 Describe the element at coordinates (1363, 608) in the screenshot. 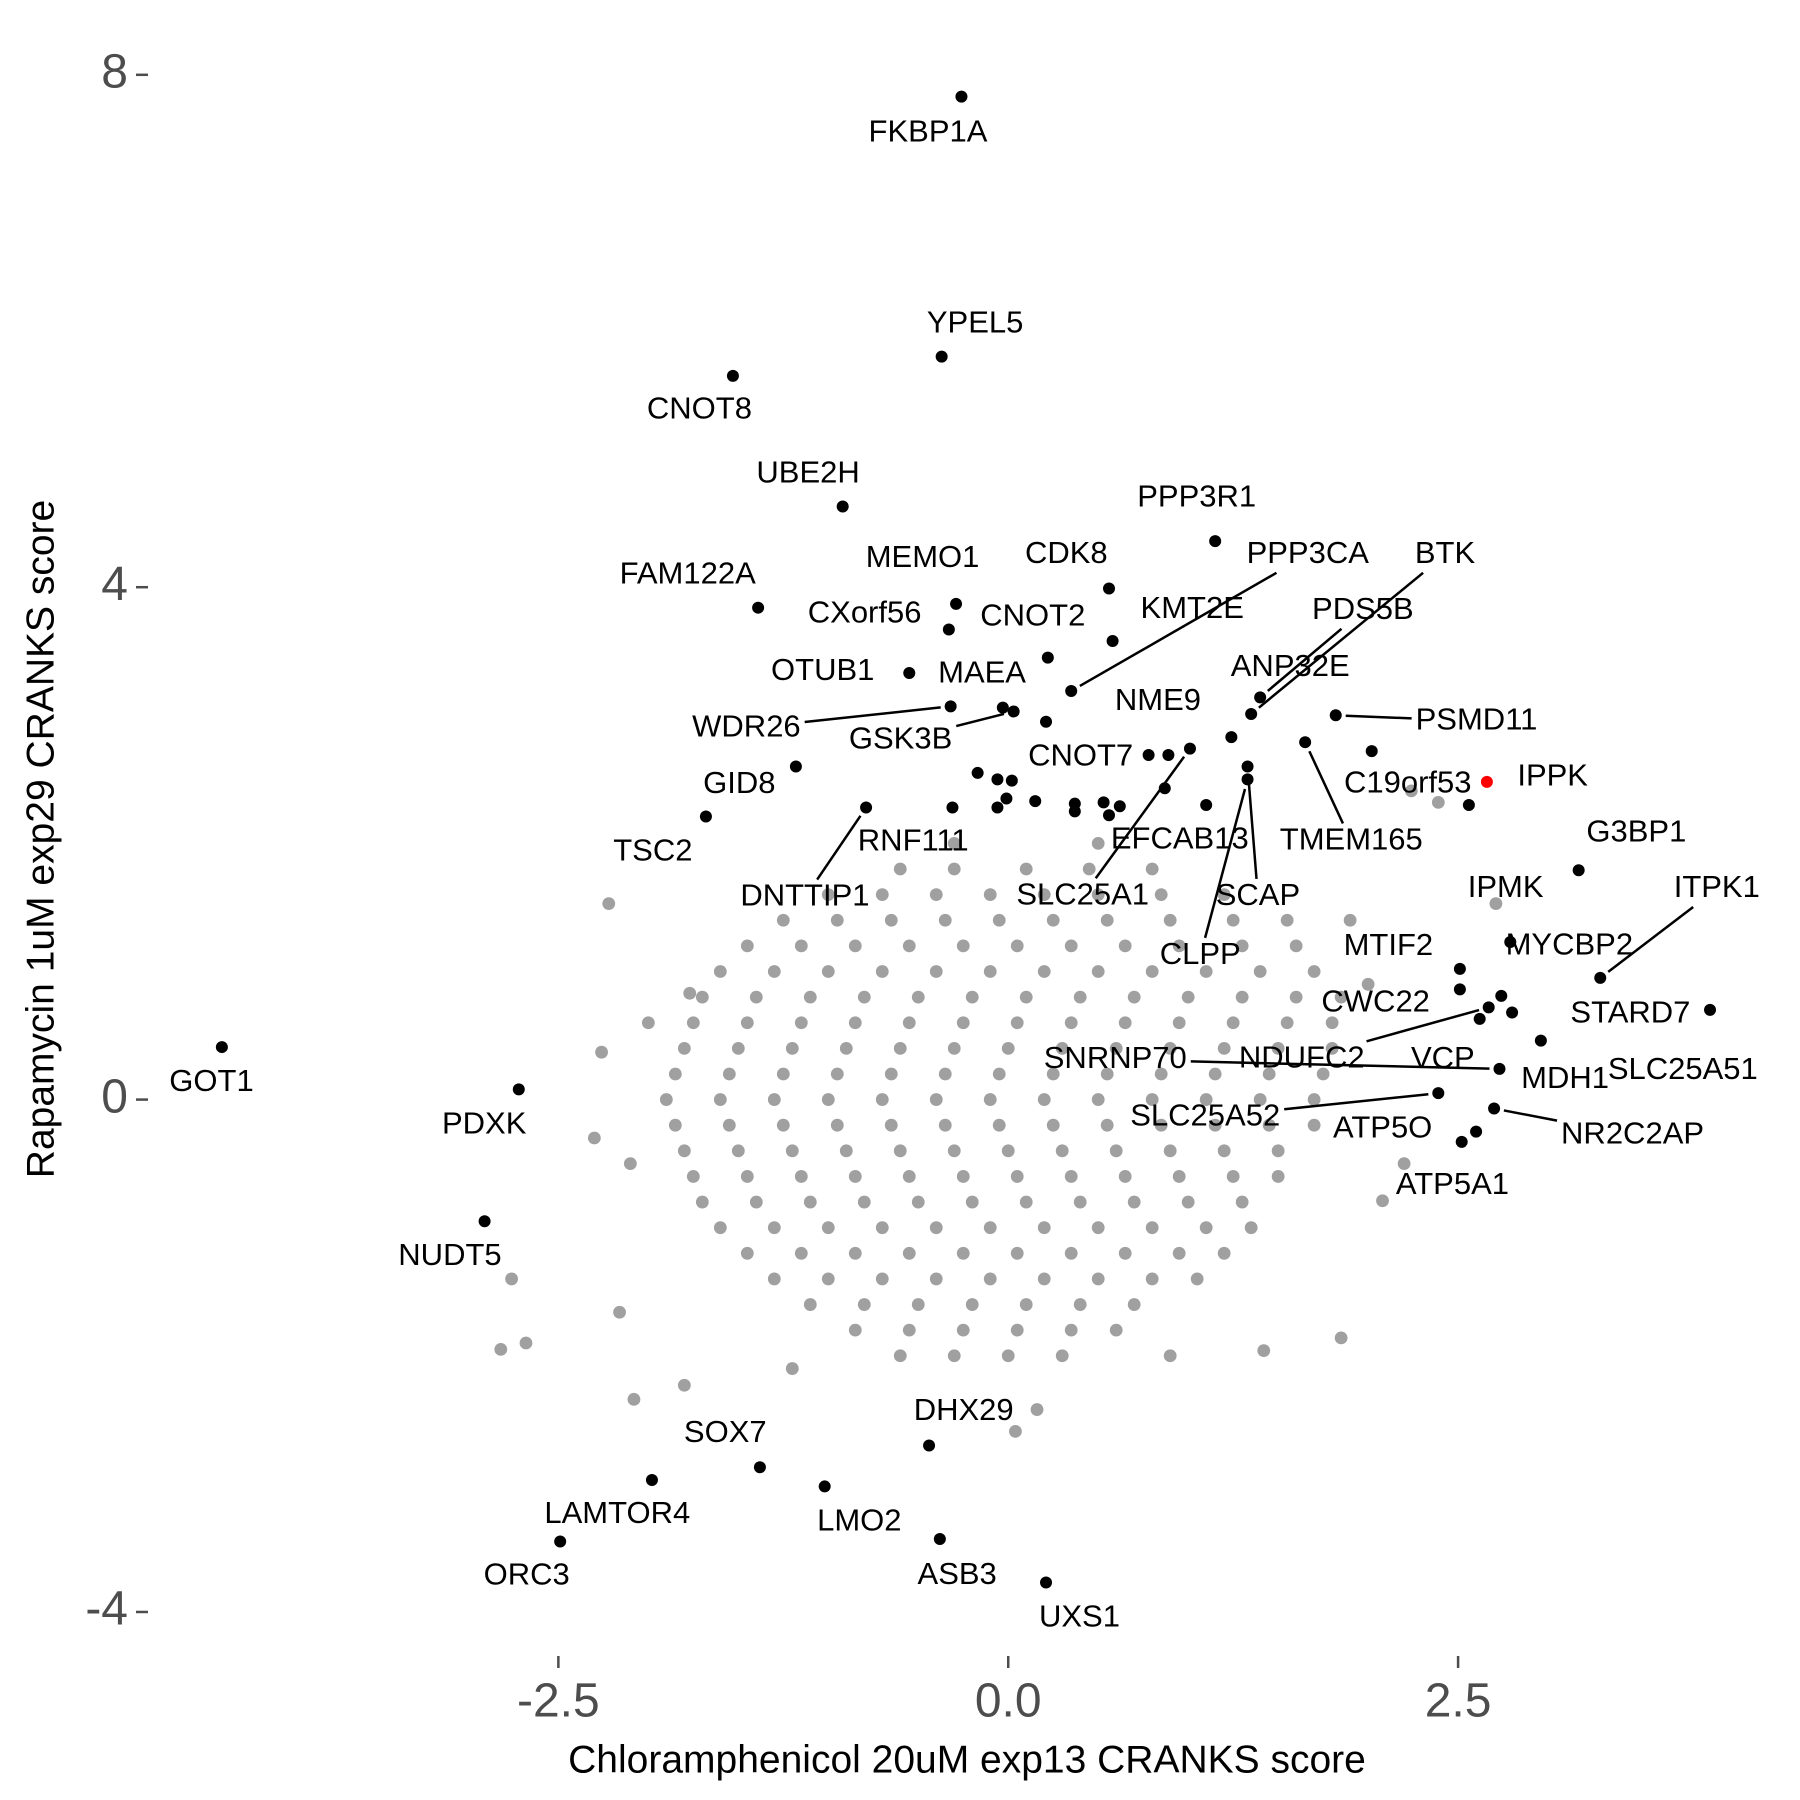

I see `point-label: PDS5B` at that location.